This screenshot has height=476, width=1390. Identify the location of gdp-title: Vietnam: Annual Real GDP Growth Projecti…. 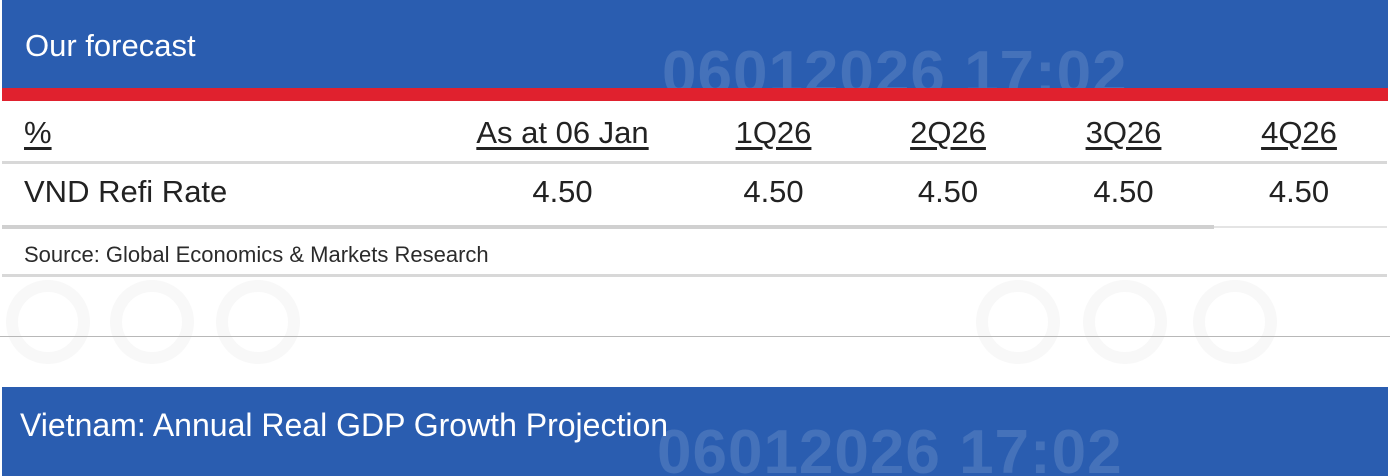
(344, 425).